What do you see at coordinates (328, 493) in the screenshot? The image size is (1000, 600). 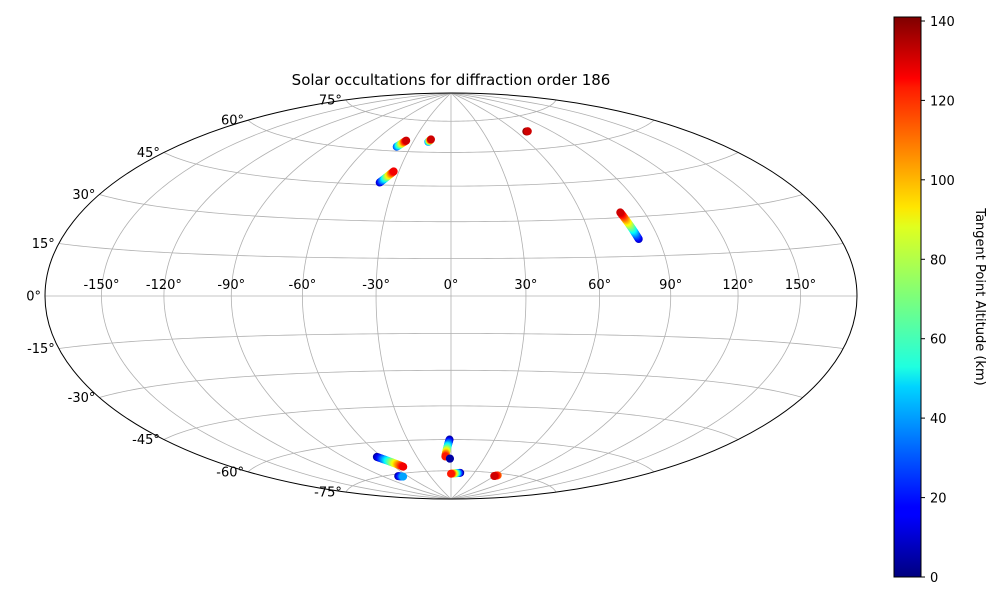 I see `latitude-tick-label: -75°` at bounding box center [328, 493].